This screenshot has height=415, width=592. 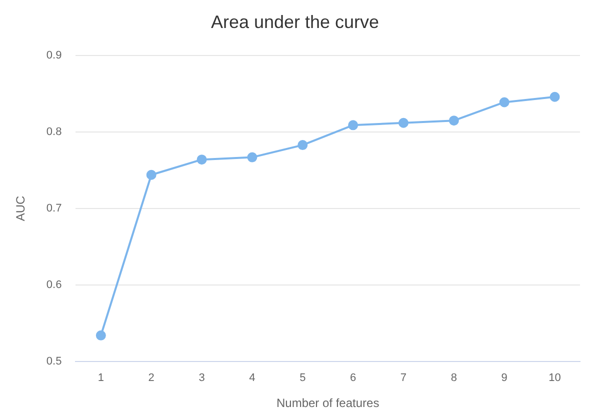 I want to click on y-axis-title: AUC, so click(x=21, y=209).